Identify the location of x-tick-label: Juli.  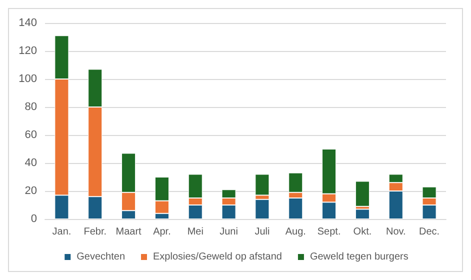
(262, 232).